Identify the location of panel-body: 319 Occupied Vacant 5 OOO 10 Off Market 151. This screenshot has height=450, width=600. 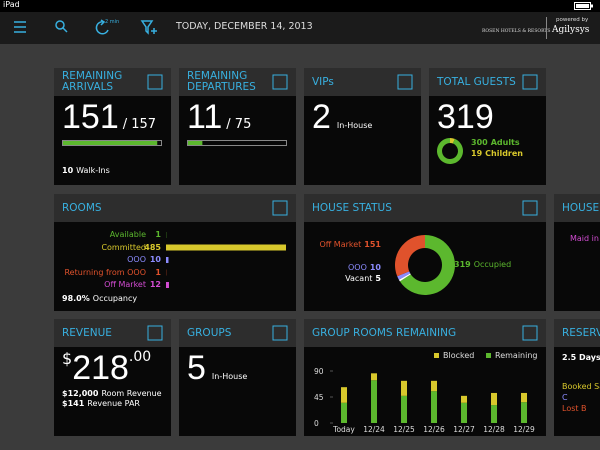
(425, 266).